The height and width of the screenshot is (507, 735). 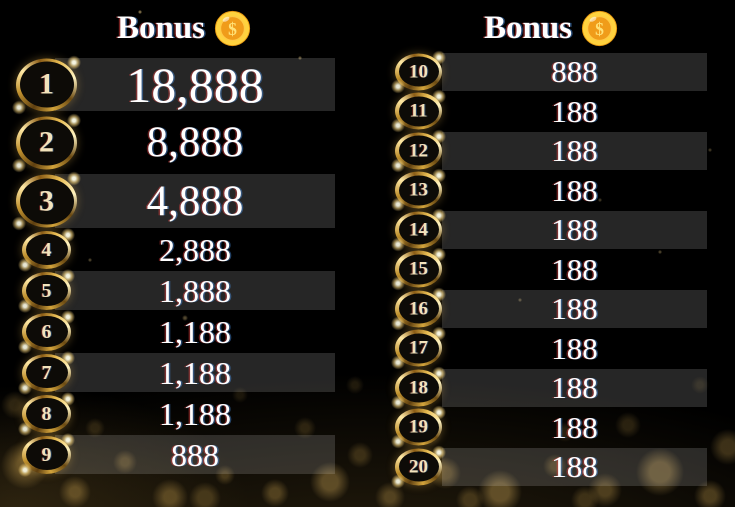 I want to click on rank-number: 16, so click(x=418, y=308).